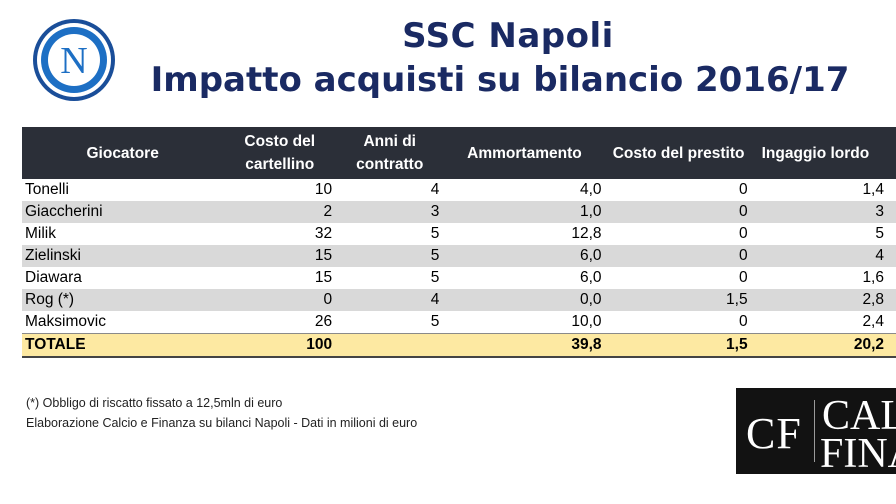 The image size is (896, 504). What do you see at coordinates (879, 255) in the screenshot?
I see `cell-ingaggio-lordo: 4` at bounding box center [879, 255].